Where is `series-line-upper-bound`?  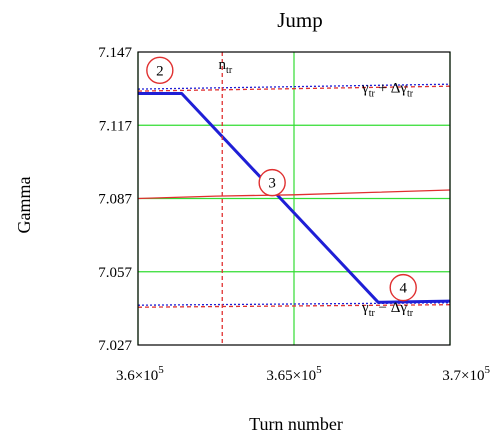
series-line-upper-bound is located at coordinates (294, 88).